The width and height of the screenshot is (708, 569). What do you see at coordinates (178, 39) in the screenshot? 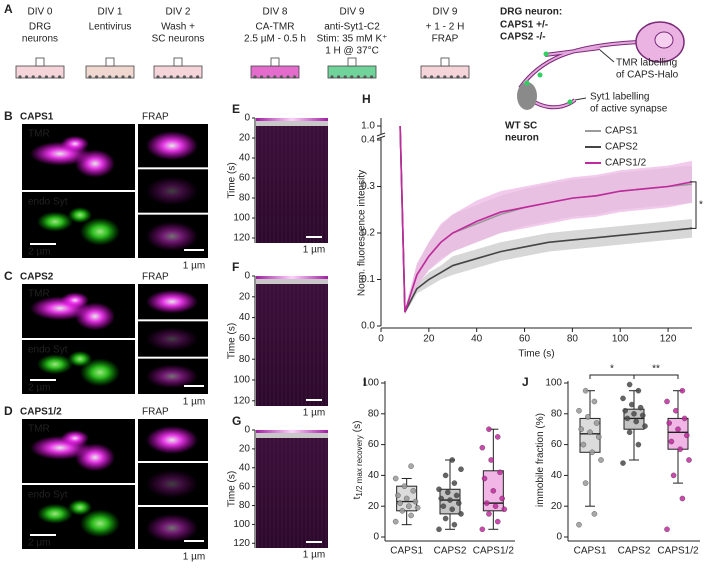
I see `step-text: SC neurons` at bounding box center [178, 39].